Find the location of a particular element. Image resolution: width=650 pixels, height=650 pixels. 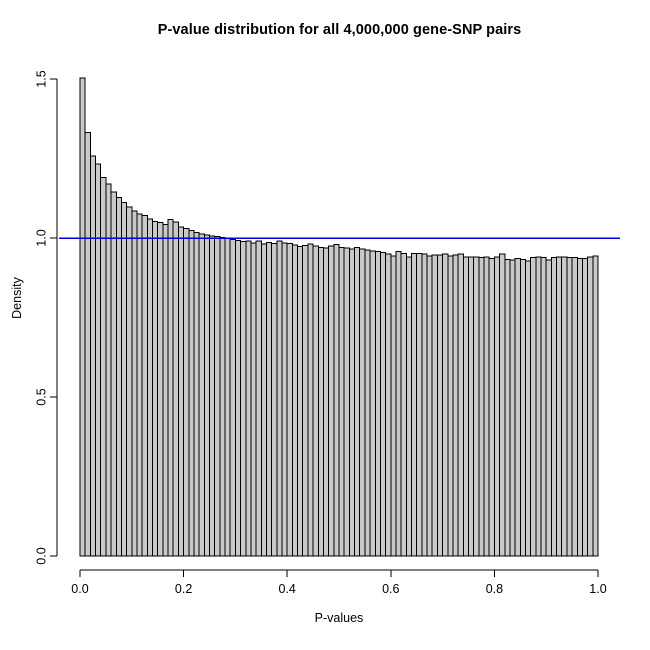

x-tick-label: 0.8 is located at coordinates (494, 589).